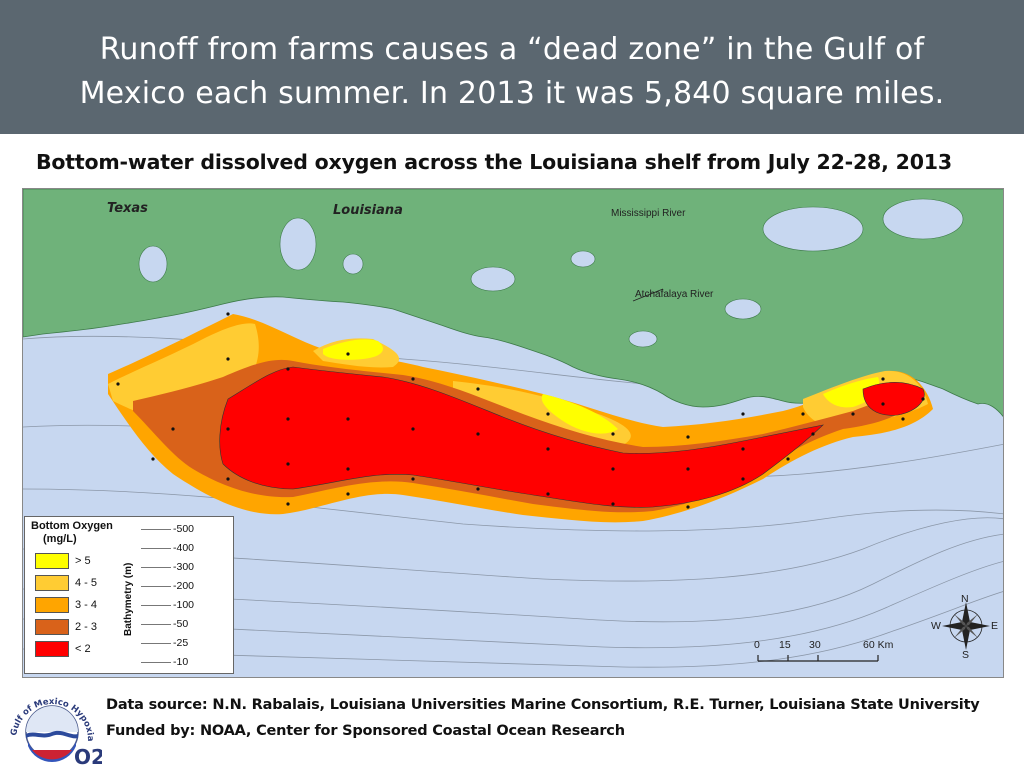  What do you see at coordinates (181, 662) in the screenshot?
I see `bathy-label-10: -10` at bounding box center [181, 662].